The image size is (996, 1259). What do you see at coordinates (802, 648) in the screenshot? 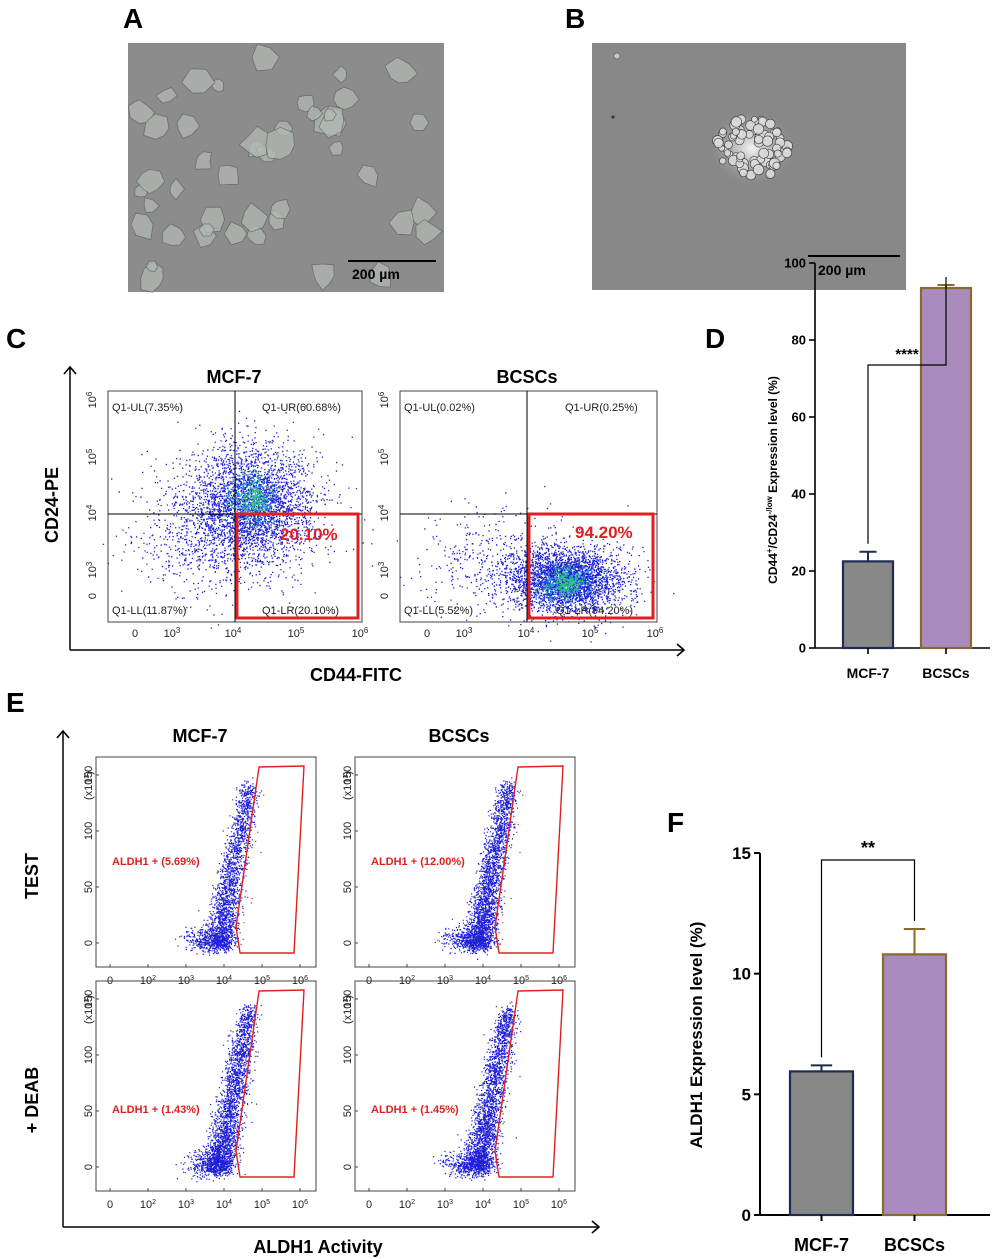
I see `y-tick-label: 0` at bounding box center [802, 648].